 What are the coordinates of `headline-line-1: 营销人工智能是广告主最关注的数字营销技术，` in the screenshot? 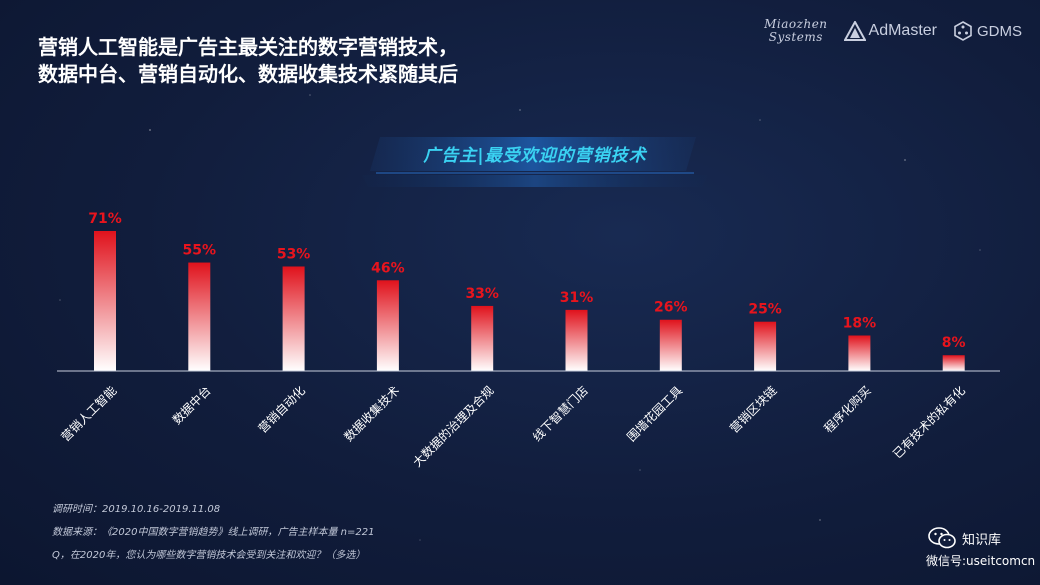 It's located at (248, 47).